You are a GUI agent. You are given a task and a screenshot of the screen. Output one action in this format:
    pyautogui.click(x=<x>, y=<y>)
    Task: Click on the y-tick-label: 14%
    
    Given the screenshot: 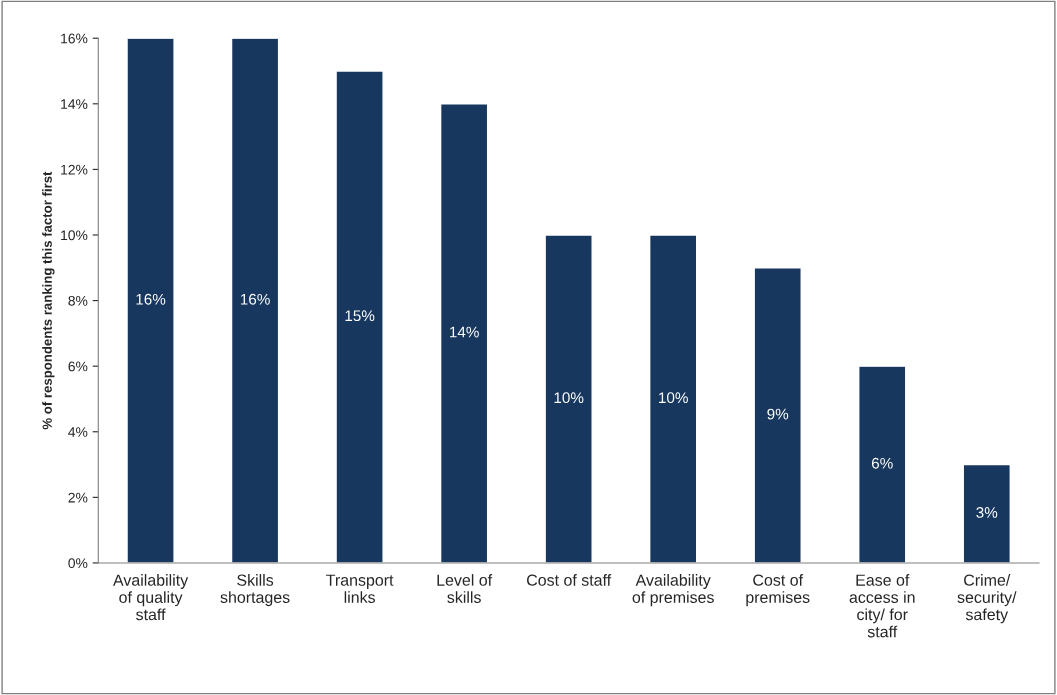 What is the action you would take?
    pyautogui.click(x=74, y=104)
    